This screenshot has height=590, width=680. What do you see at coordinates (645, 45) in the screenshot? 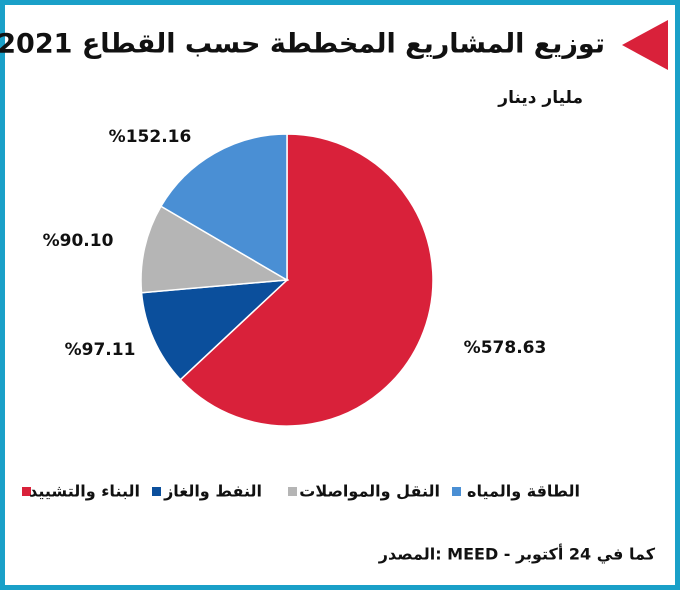
I see `title-marker` at bounding box center [645, 45].